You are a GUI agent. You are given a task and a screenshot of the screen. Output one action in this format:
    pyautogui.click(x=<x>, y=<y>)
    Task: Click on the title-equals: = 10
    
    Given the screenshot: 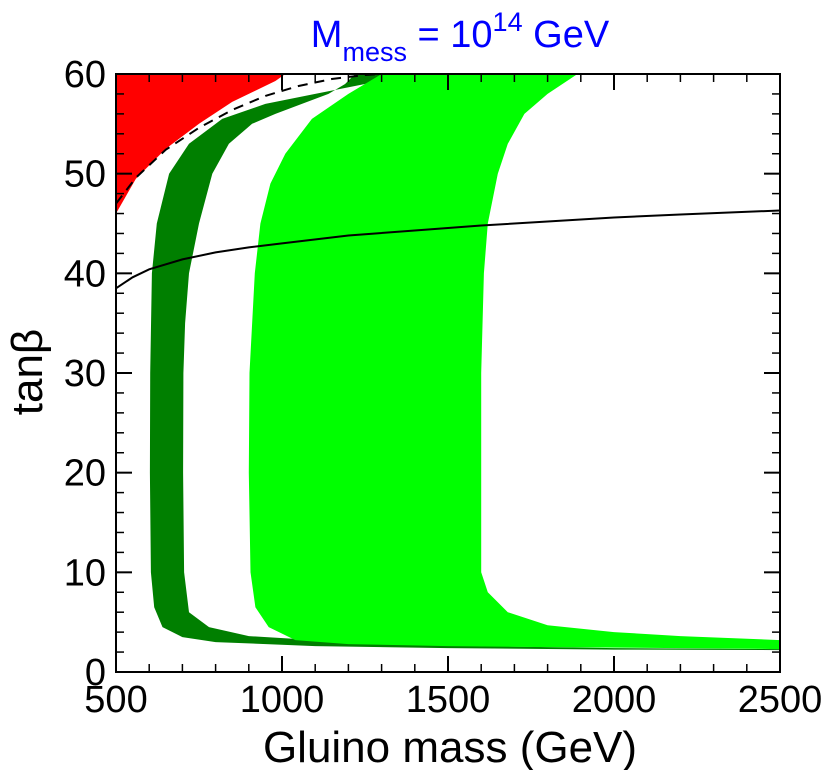 What is the action you would take?
    pyautogui.click(x=450, y=35)
    